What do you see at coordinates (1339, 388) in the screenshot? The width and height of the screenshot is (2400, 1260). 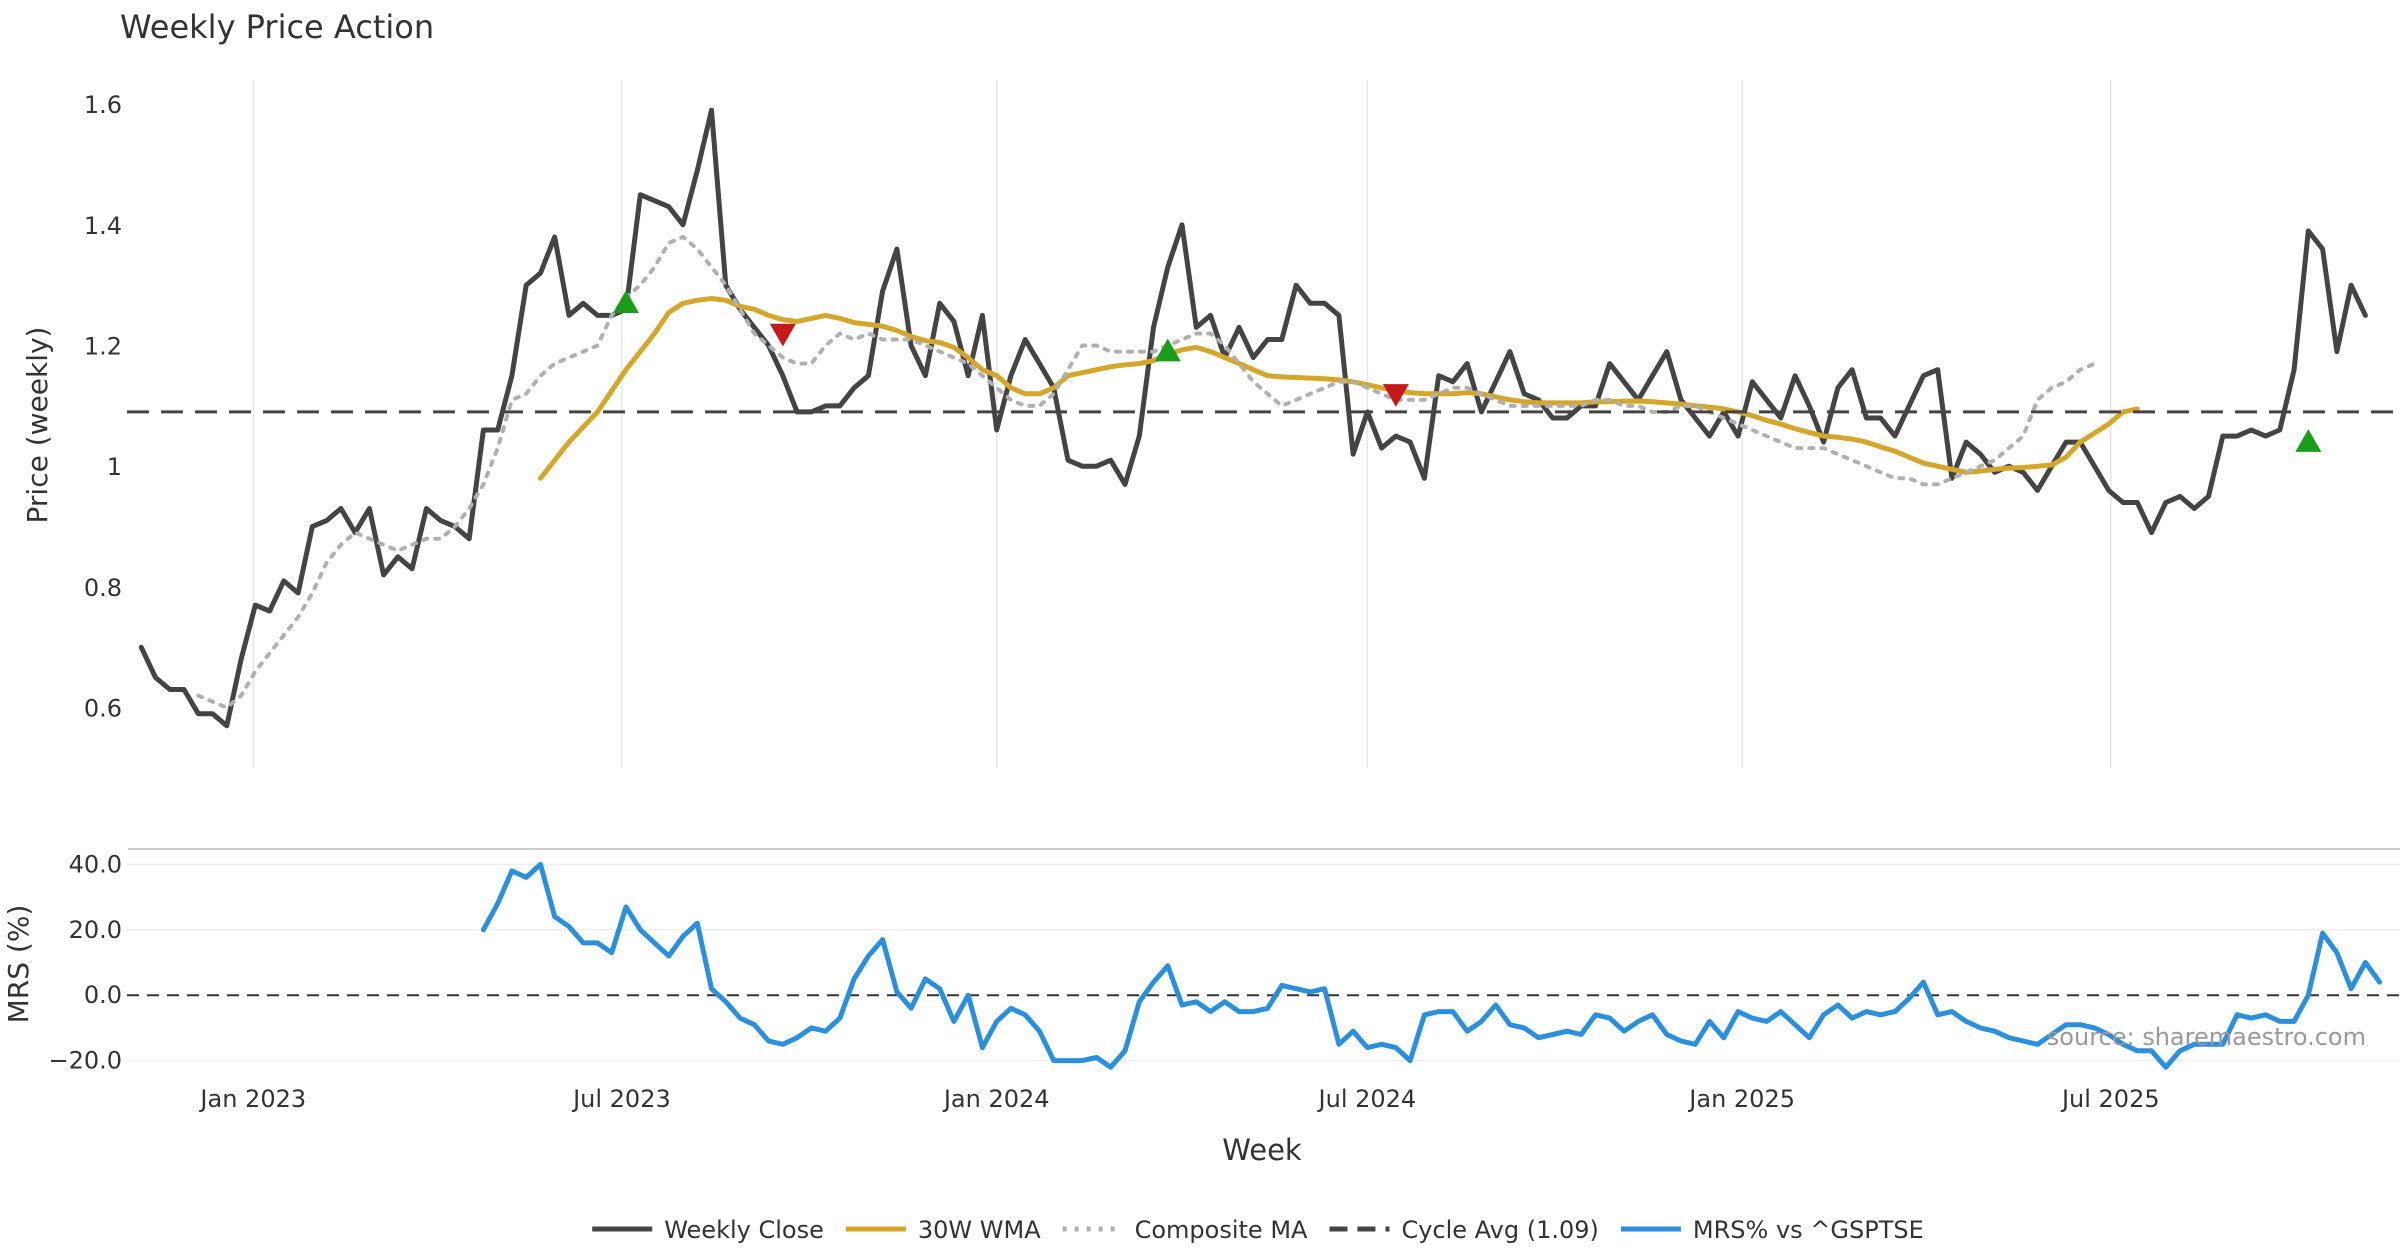 I see `30w-wma-line` at bounding box center [1339, 388].